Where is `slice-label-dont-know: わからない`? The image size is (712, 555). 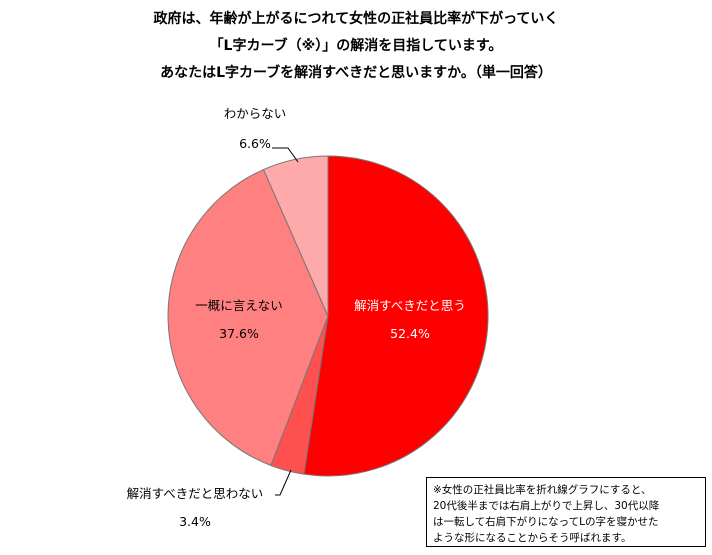 slice-label-dont-know: わからない is located at coordinates (255, 113).